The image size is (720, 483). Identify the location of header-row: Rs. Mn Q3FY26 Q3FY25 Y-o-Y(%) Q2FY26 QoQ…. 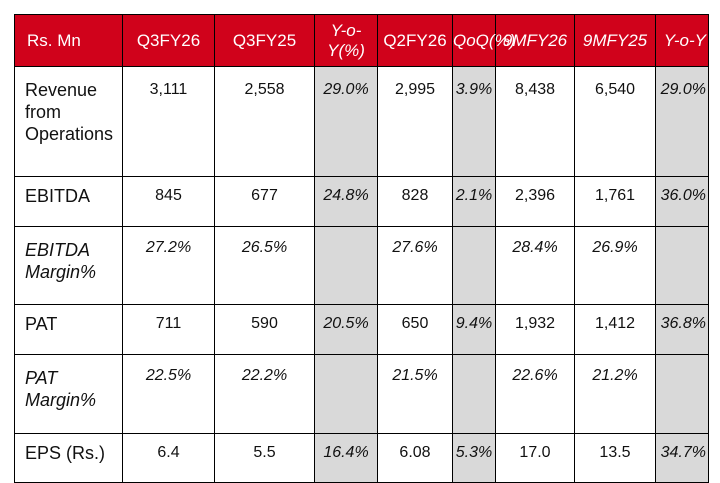
(361, 40).